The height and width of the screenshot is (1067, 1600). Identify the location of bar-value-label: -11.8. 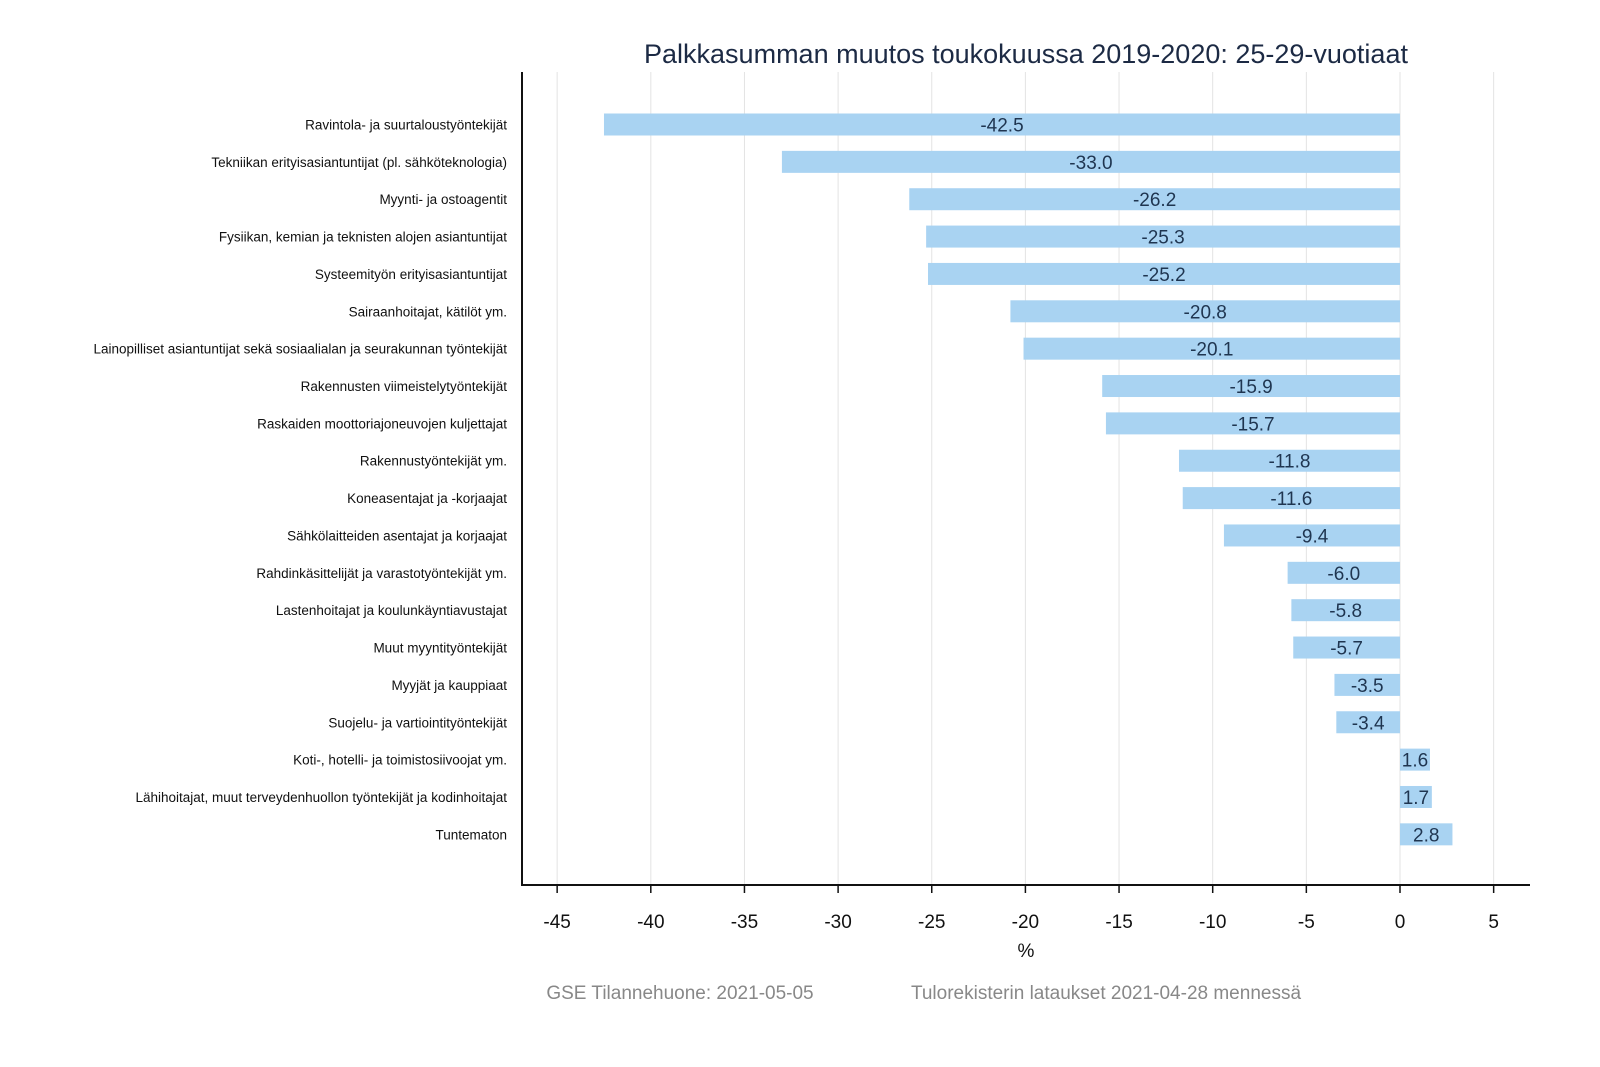
(1290, 462).